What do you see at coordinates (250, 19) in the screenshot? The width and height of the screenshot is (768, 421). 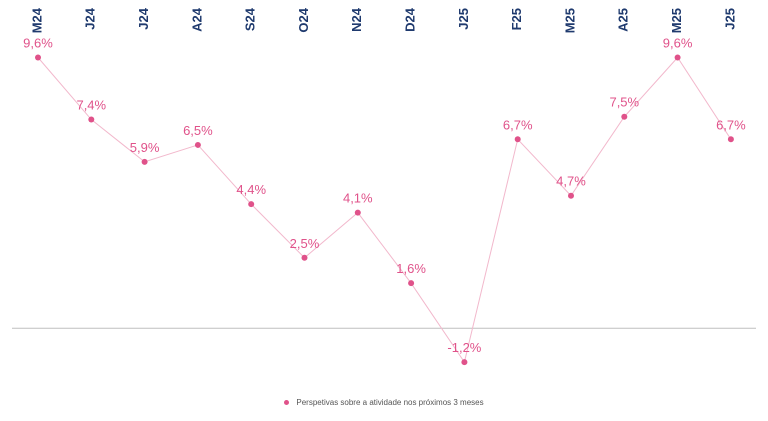 I see `x-tick-label: S24` at bounding box center [250, 19].